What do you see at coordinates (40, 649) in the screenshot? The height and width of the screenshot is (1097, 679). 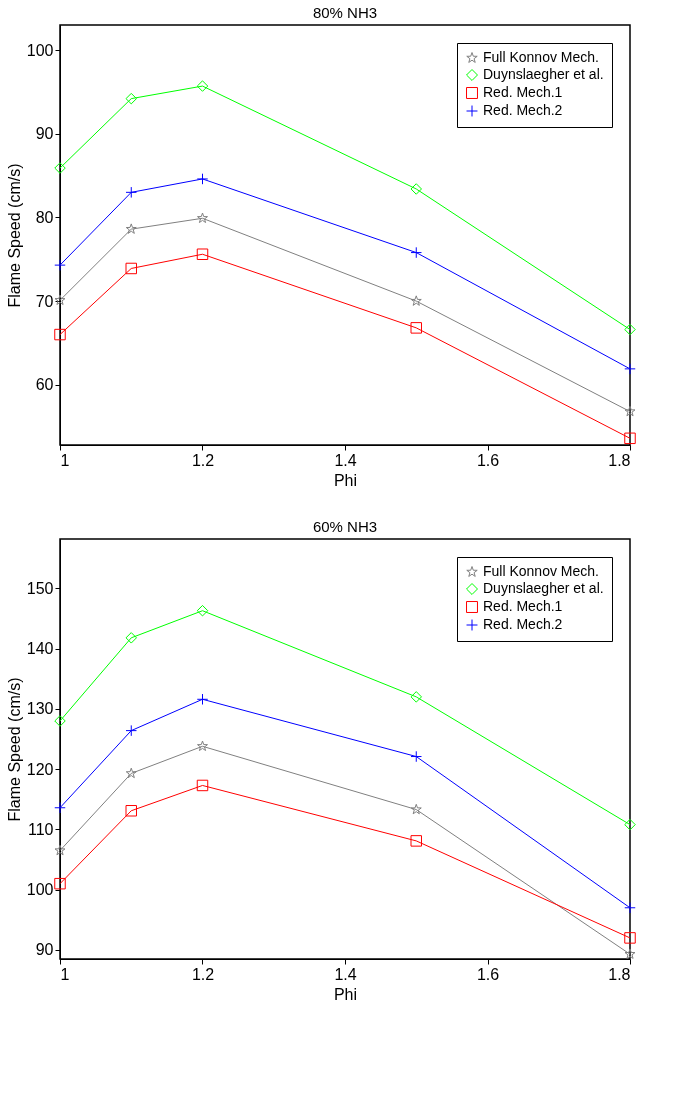 I see `y-tick-label: 140` at bounding box center [40, 649].